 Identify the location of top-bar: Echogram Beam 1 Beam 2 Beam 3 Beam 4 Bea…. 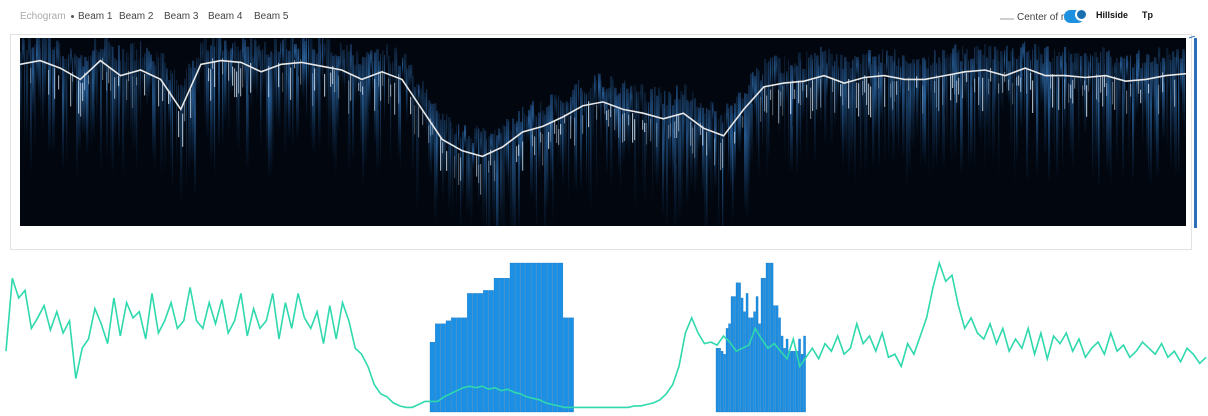
(604, 18).